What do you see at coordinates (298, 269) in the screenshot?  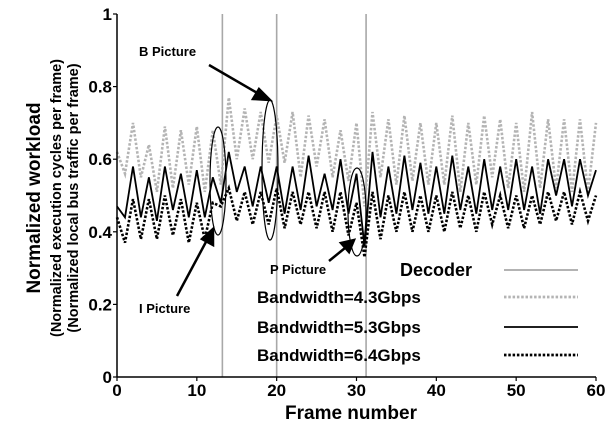 I see `p-picture-label: P Picture` at bounding box center [298, 269].